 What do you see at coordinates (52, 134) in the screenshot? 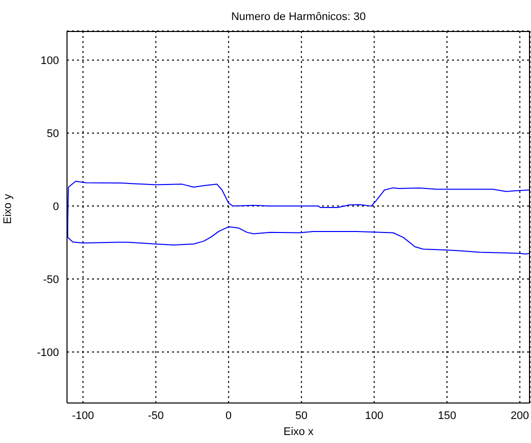
I see `y-tick-label: 50` at bounding box center [52, 134].